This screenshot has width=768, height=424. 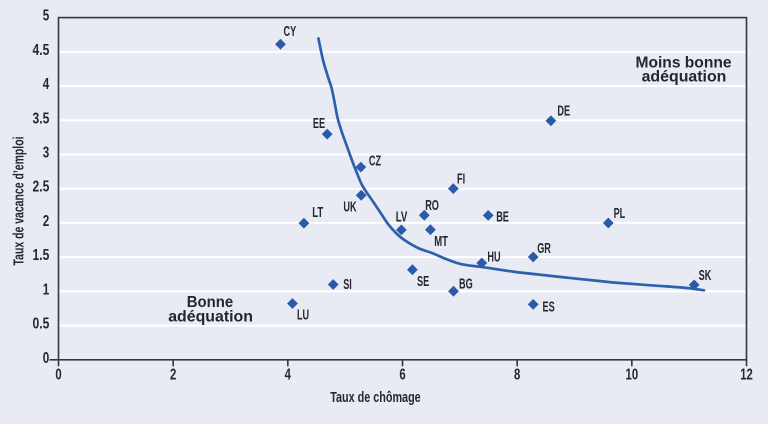 I want to click on svg-text: CY, so click(x=290, y=32).